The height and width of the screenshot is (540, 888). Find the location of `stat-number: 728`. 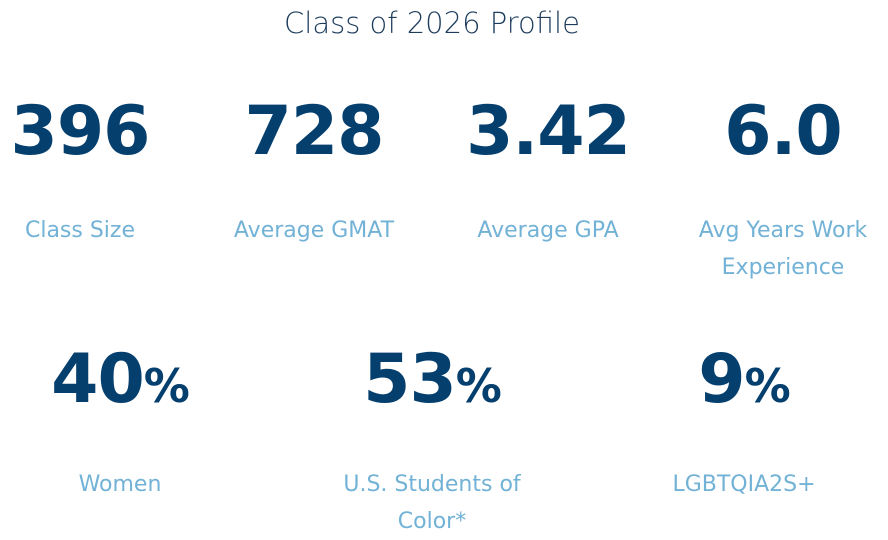

stat-number: 728 is located at coordinates (314, 132).